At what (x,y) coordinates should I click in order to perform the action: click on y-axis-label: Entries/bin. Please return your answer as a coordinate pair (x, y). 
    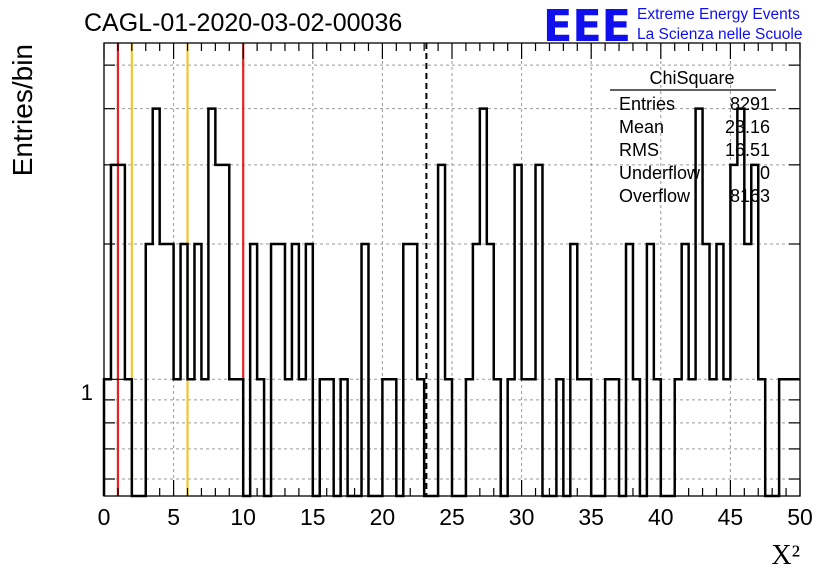
    Looking at the image, I should click on (22, 110).